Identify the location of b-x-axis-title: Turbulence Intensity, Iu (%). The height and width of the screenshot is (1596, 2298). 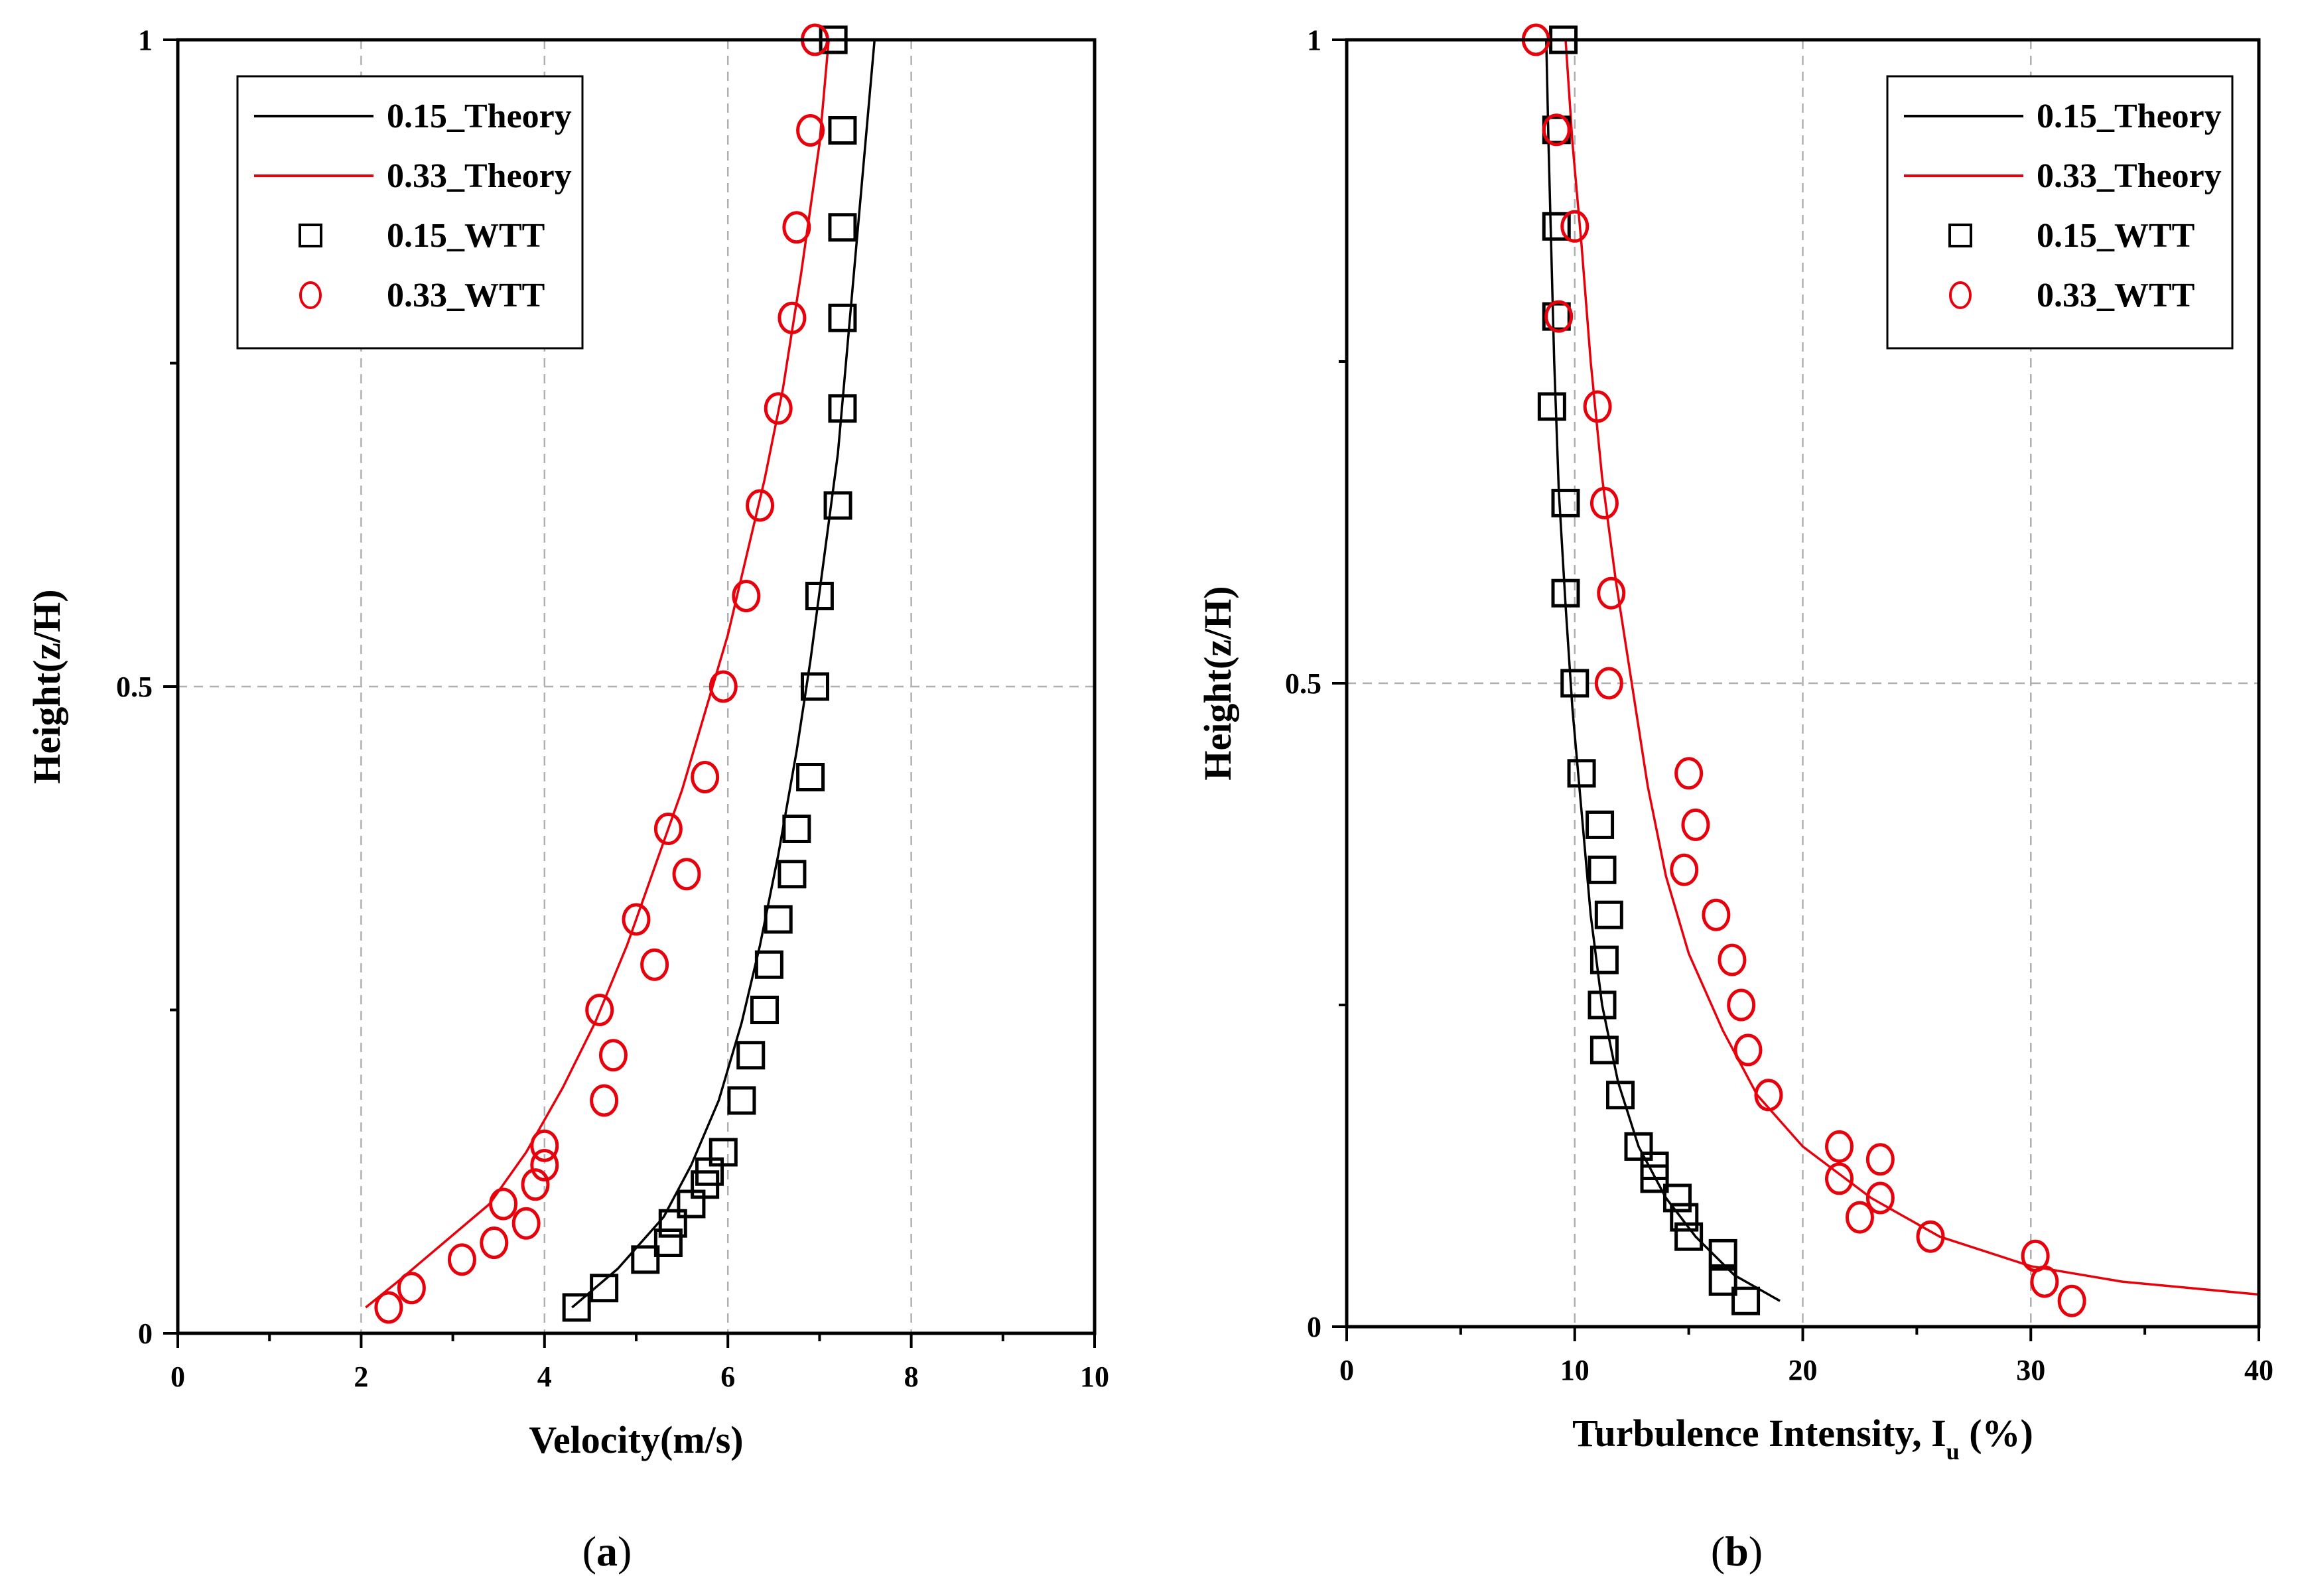
(1803, 1438).